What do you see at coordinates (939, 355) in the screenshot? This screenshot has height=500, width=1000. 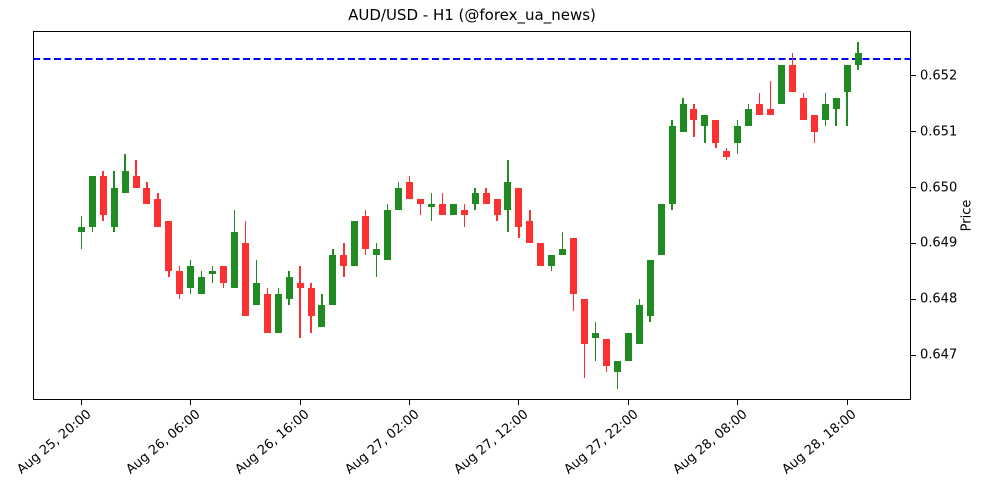 I see `y-tick-label: 0.647` at bounding box center [939, 355].